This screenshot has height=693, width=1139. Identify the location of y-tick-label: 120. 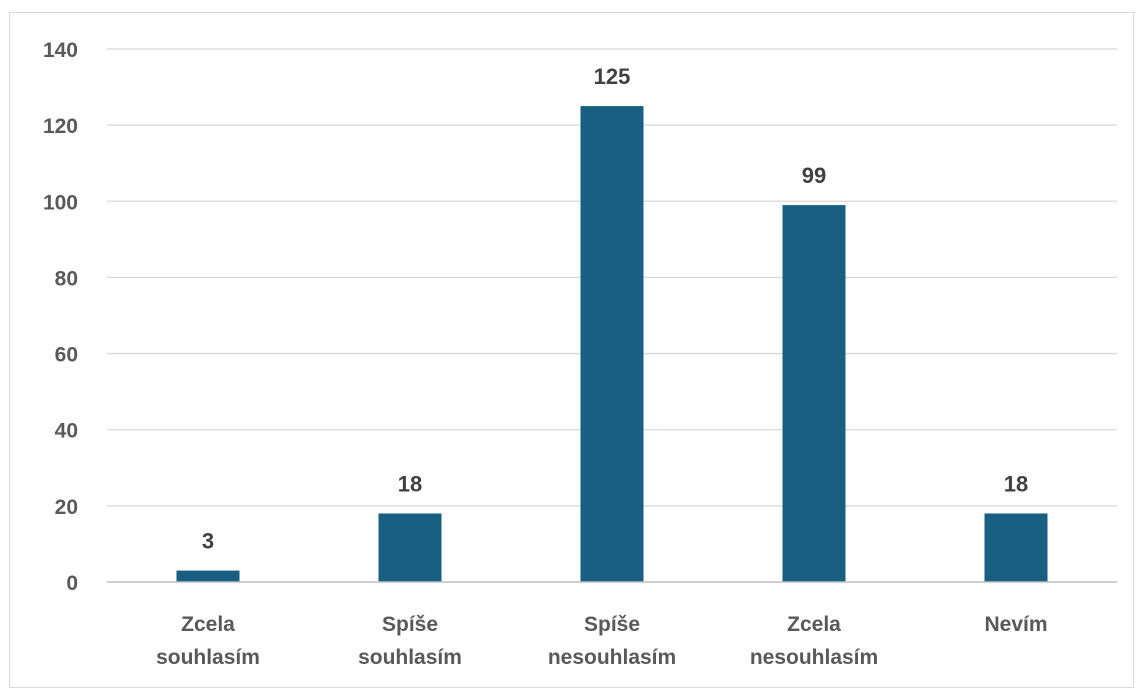
(60, 126).